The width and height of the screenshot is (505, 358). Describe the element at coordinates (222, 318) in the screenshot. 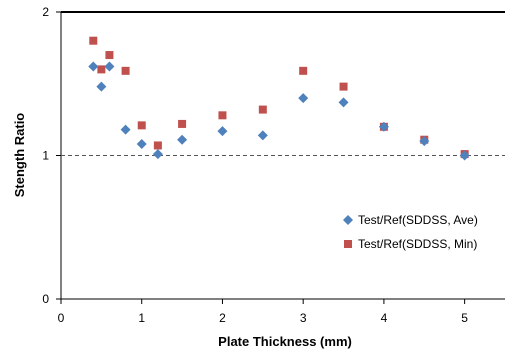

I see `x-tick-label: 2` at that location.